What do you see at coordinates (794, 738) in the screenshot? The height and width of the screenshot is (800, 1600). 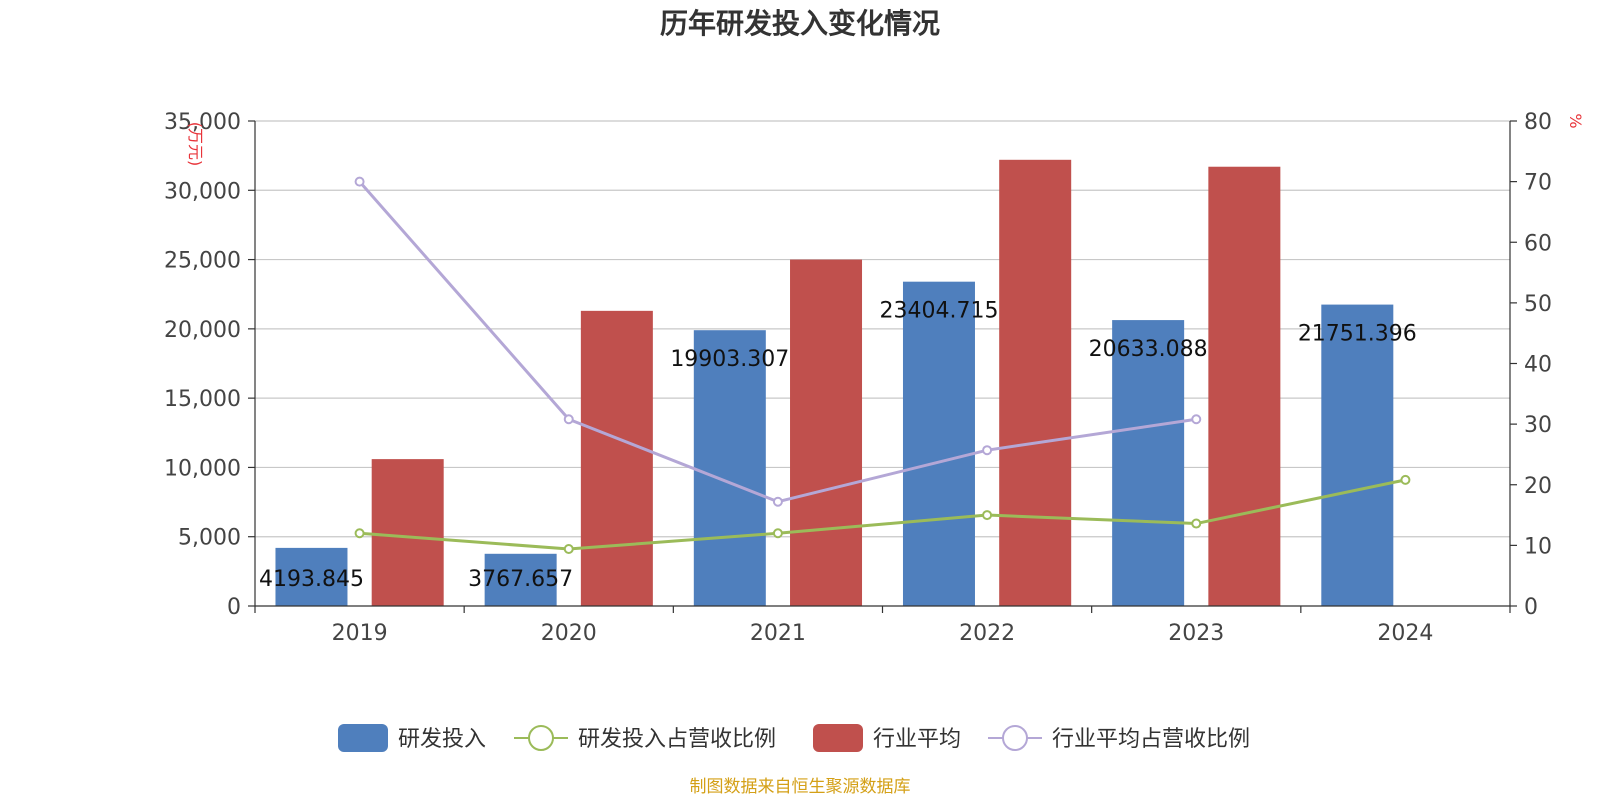 I see `legend: 研发投入 研发投入占营收比例 行业平均 行业平均占营收比例` at bounding box center [794, 738].